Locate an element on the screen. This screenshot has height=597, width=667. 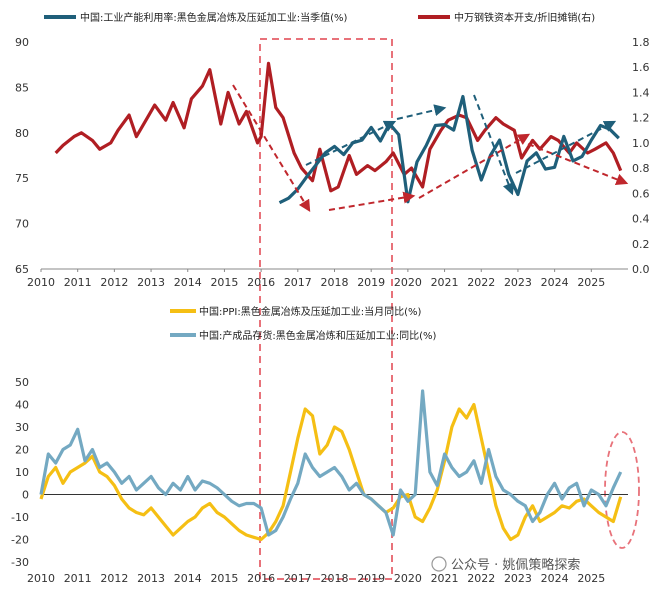
wechat-icon is located at coordinates (439, 564).